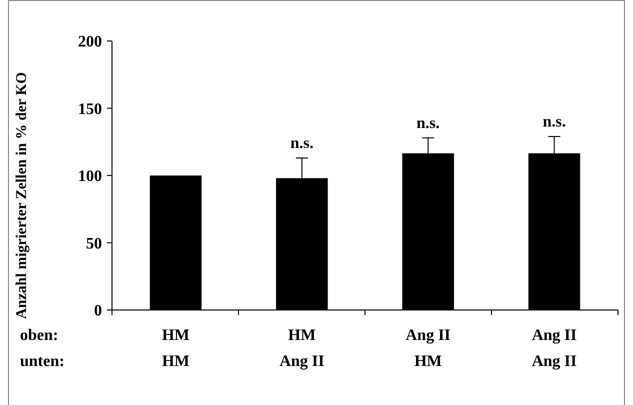 The image size is (633, 405). What do you see at coordinates (301, 348) in the screenshot?
I see `x-tick-label: HM Ang II` at bounding box center [301, 348].